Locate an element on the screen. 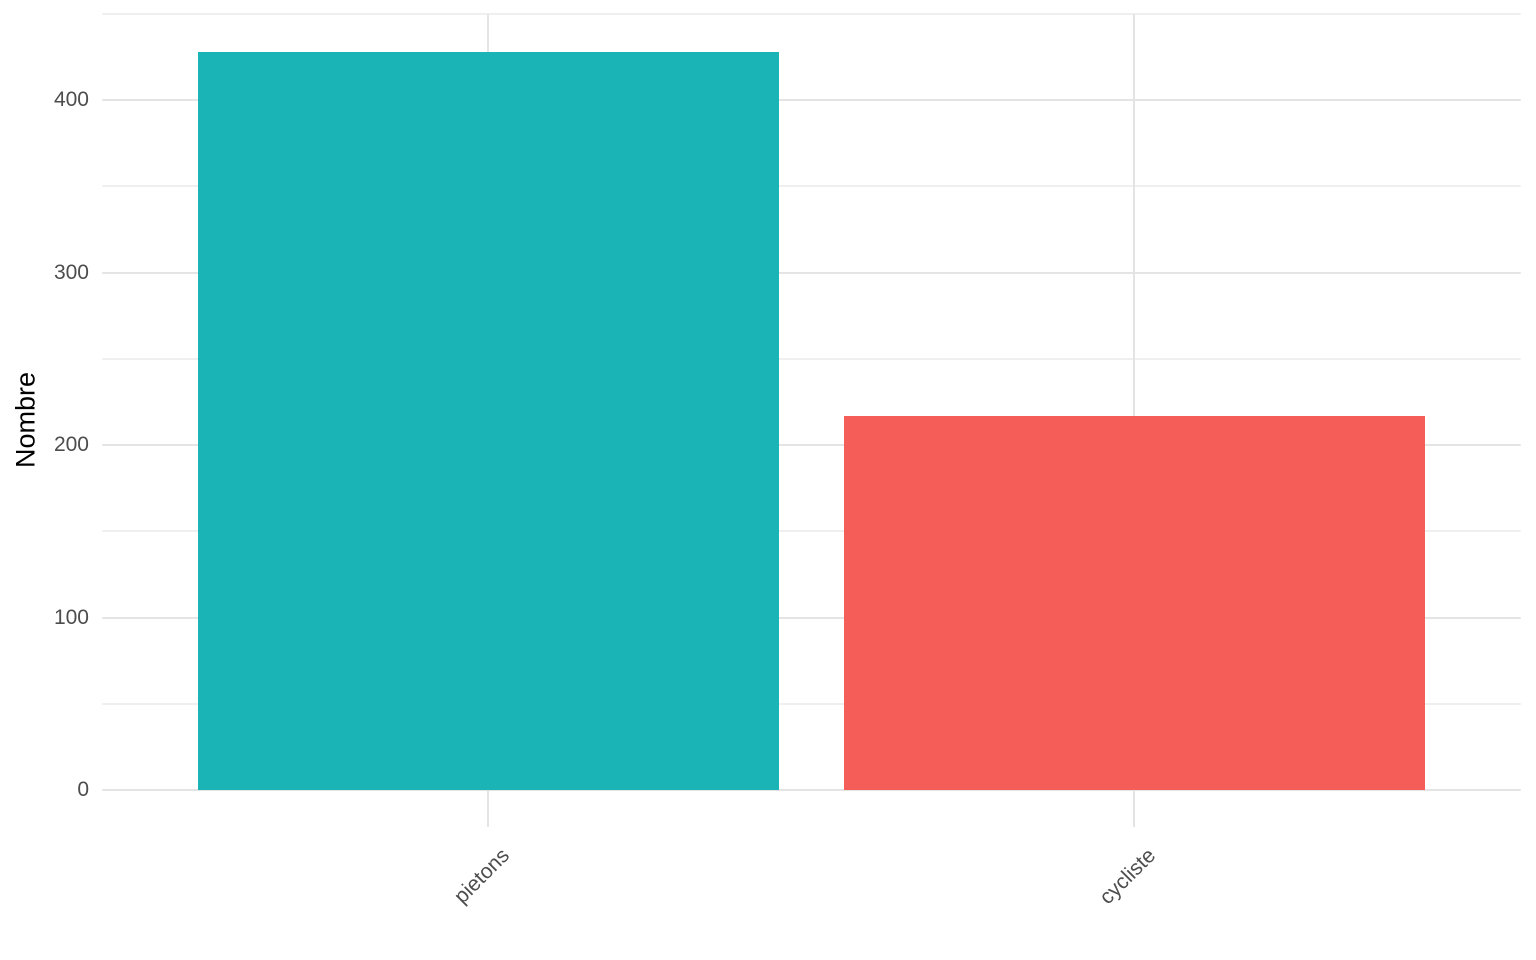 This screenshot has height=960, width=1536. x-tick-label-pietons: pietons is located at coordinates (482, 876).